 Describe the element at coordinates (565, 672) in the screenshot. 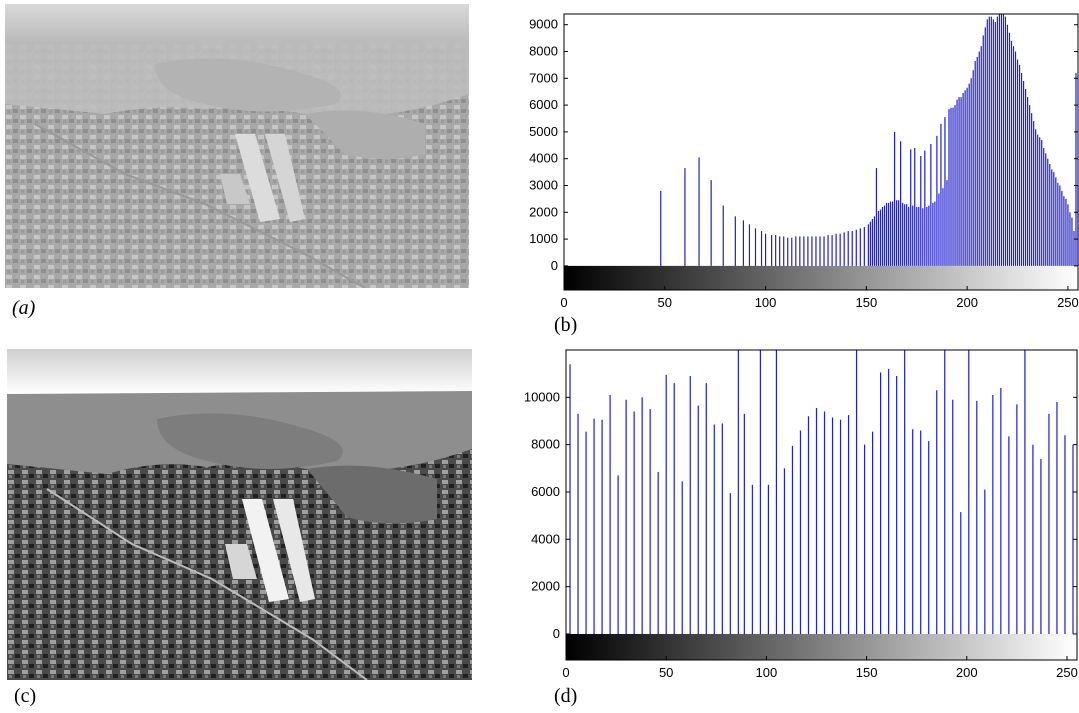

I see `chart-d-xtick-label: 0` at that location.